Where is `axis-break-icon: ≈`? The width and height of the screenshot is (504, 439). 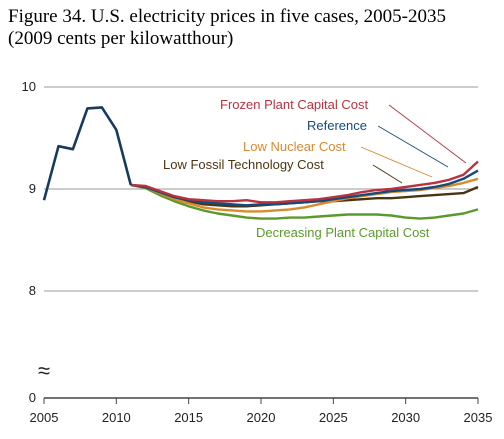
axis-break-icon: ≈ is located at coordinates (44, 370).